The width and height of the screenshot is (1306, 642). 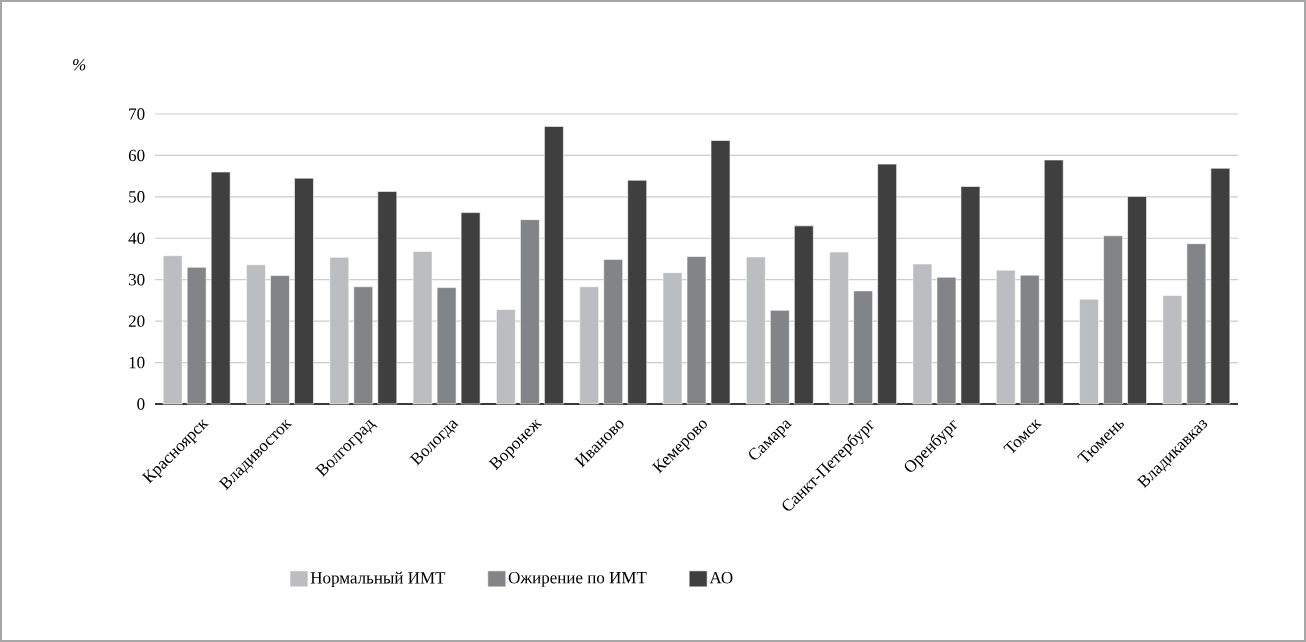 What do you see at coordinates (136, 321) in the screenshot?
I see `y-tick-label: 20` at bounding box center [136, 321].